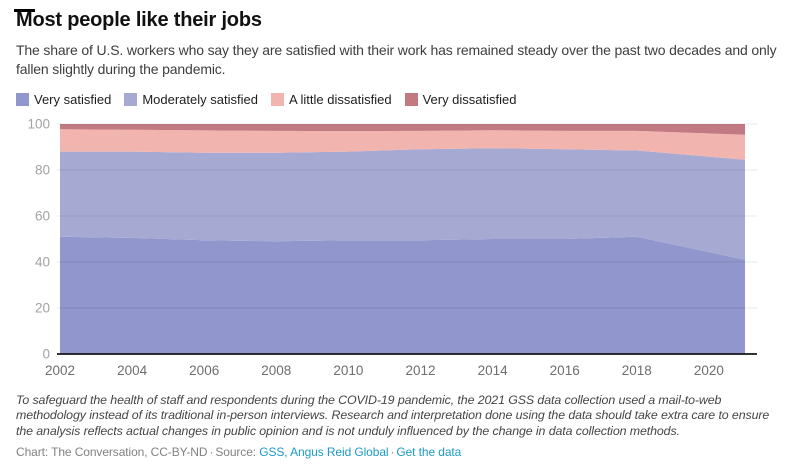 The image size is (805, 475). Describe the element at coordinates (429, 452) in the screenshot. I see `get-data-link: Get the data` at that location.